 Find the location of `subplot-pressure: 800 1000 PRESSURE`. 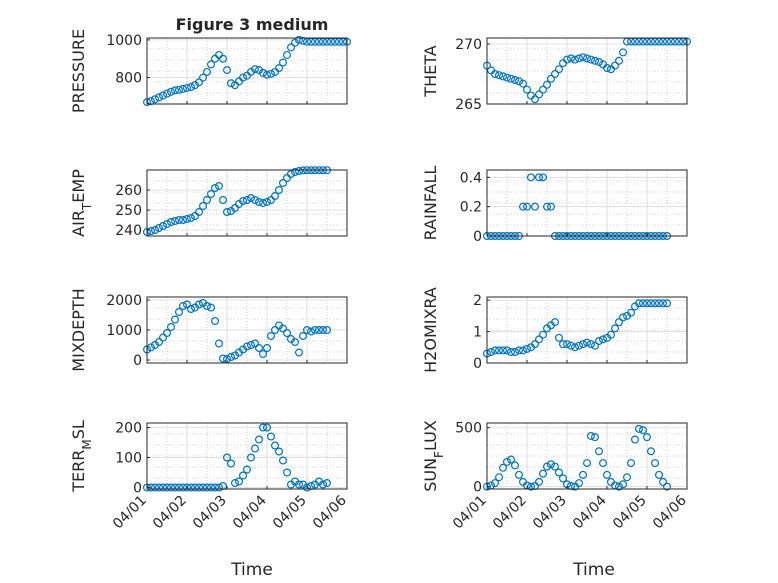

subplot-pressure: 800 1000 PRESSURE is located at coordinates (210, 71).